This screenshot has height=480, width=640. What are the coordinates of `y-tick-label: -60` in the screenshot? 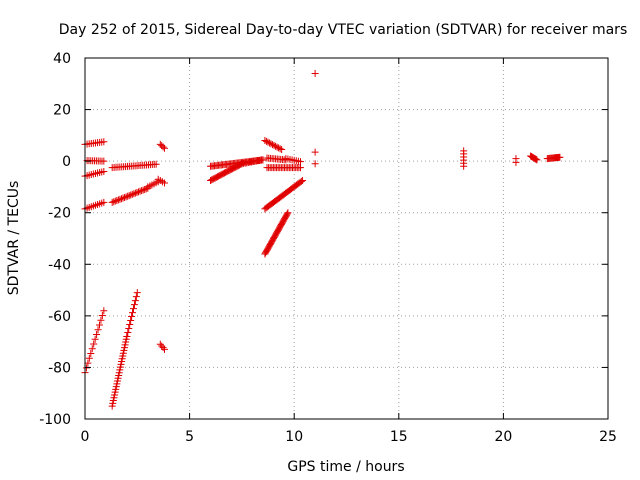 It's located at (59, 317).